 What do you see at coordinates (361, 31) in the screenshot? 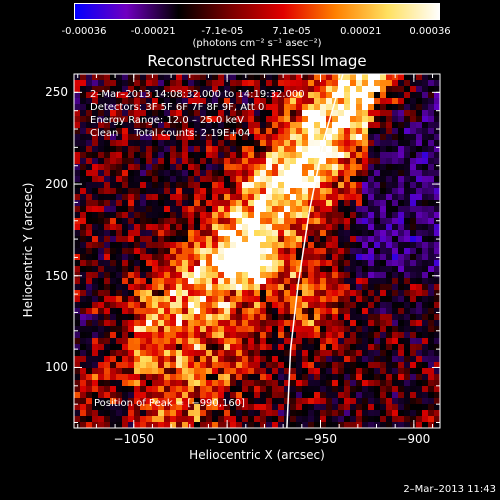
I see `colorbar-tick-label: 0.00021` at bounding box center [361, 31].